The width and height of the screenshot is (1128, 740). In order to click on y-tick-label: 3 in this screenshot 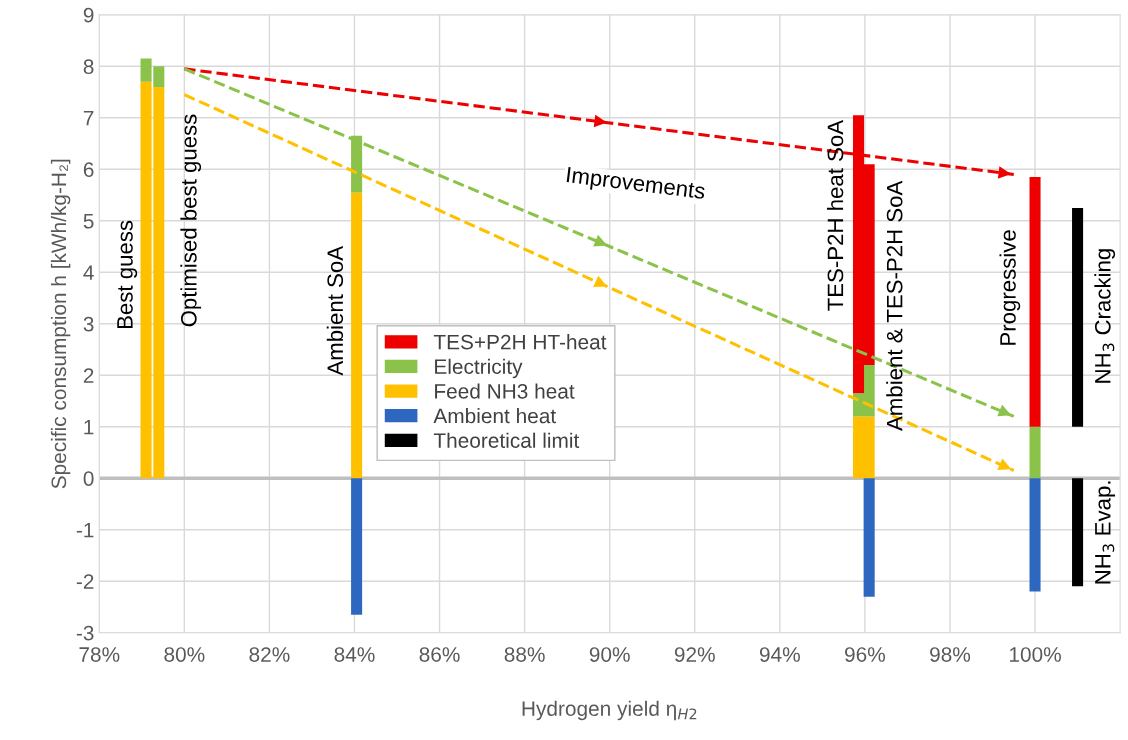, I will do `click(88, 324)`.